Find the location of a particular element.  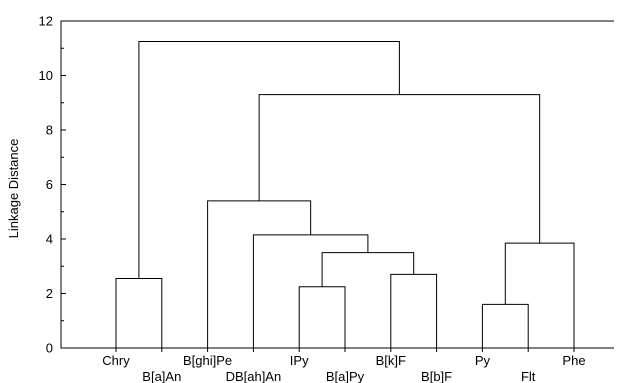

y-tick-label: 4 is located at coordinates (49, 239).